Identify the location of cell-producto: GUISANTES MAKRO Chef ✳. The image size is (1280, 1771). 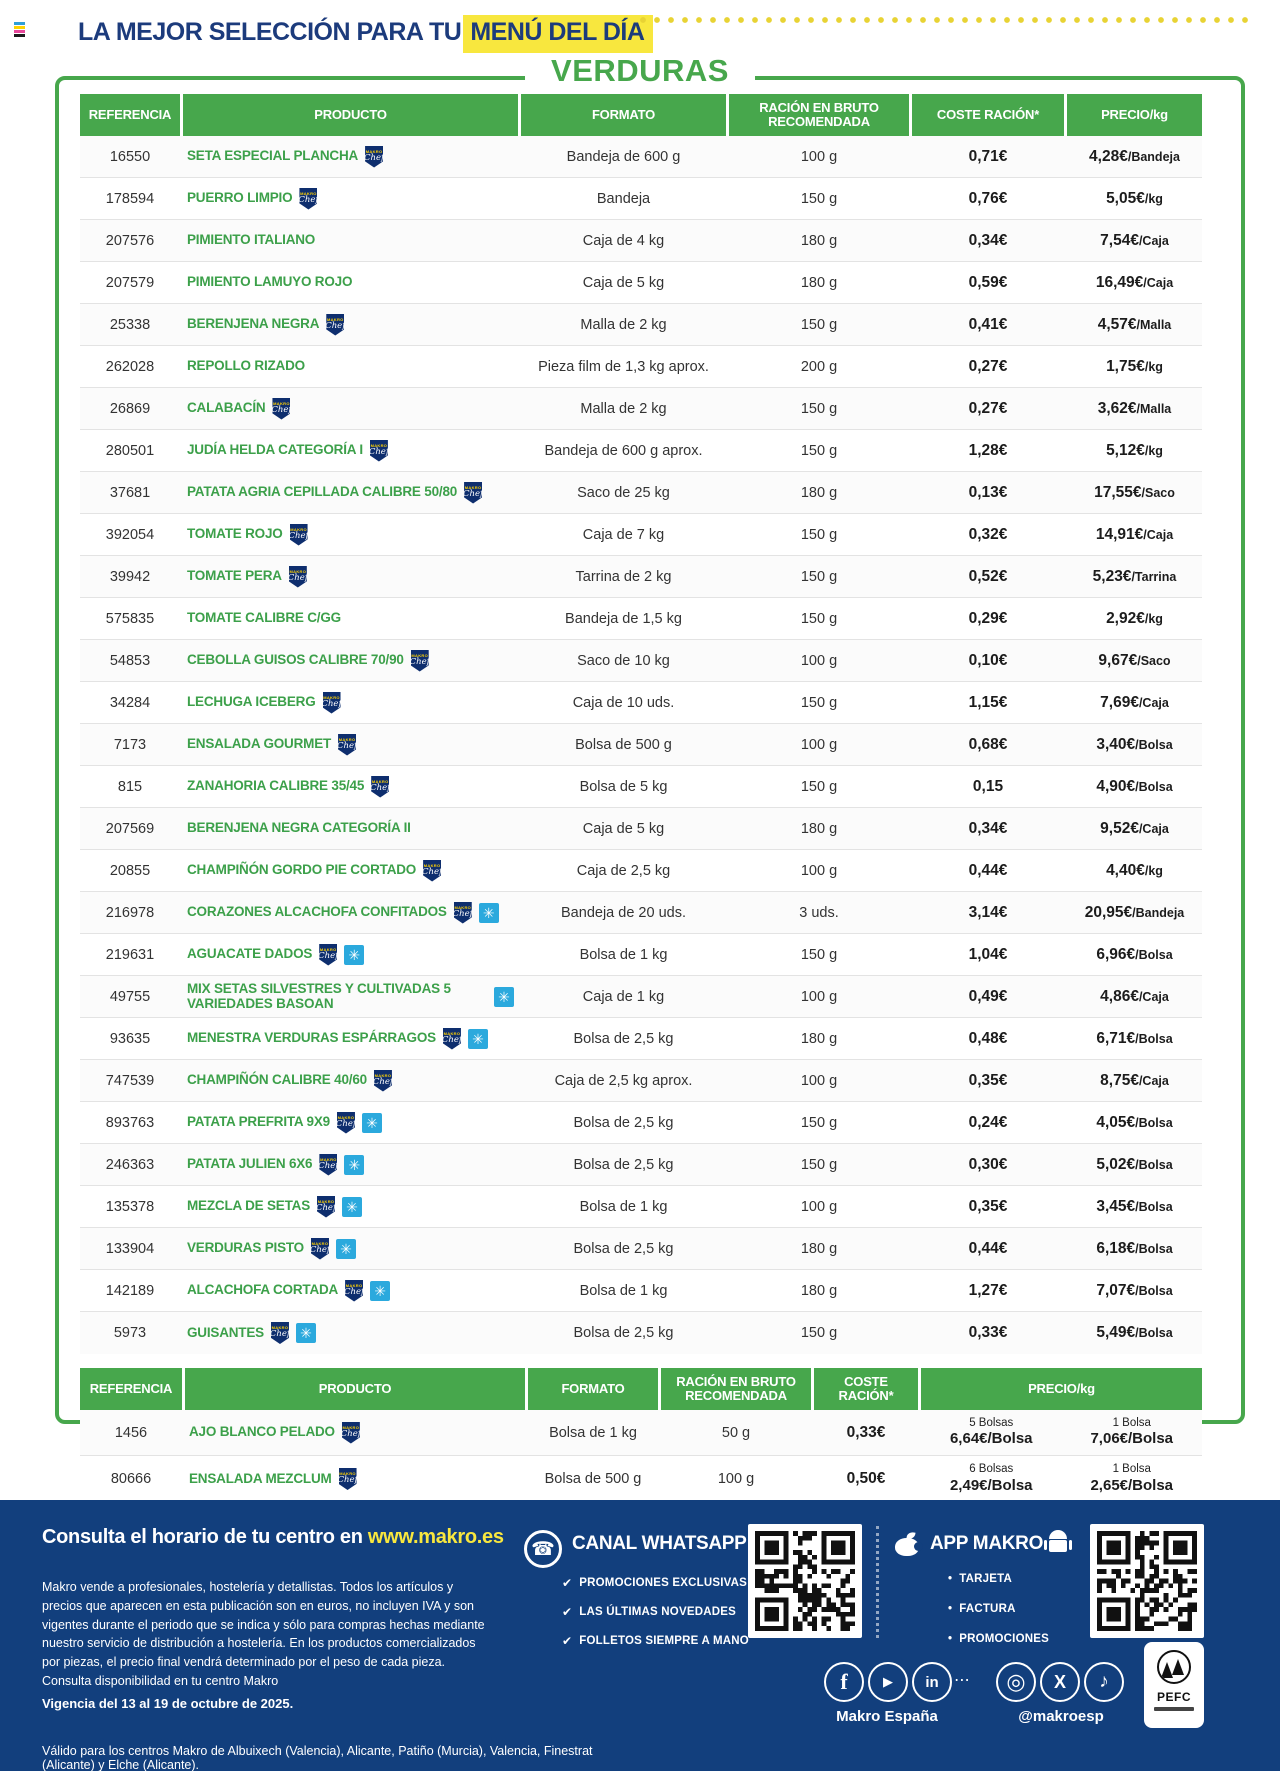
(350, 1333).